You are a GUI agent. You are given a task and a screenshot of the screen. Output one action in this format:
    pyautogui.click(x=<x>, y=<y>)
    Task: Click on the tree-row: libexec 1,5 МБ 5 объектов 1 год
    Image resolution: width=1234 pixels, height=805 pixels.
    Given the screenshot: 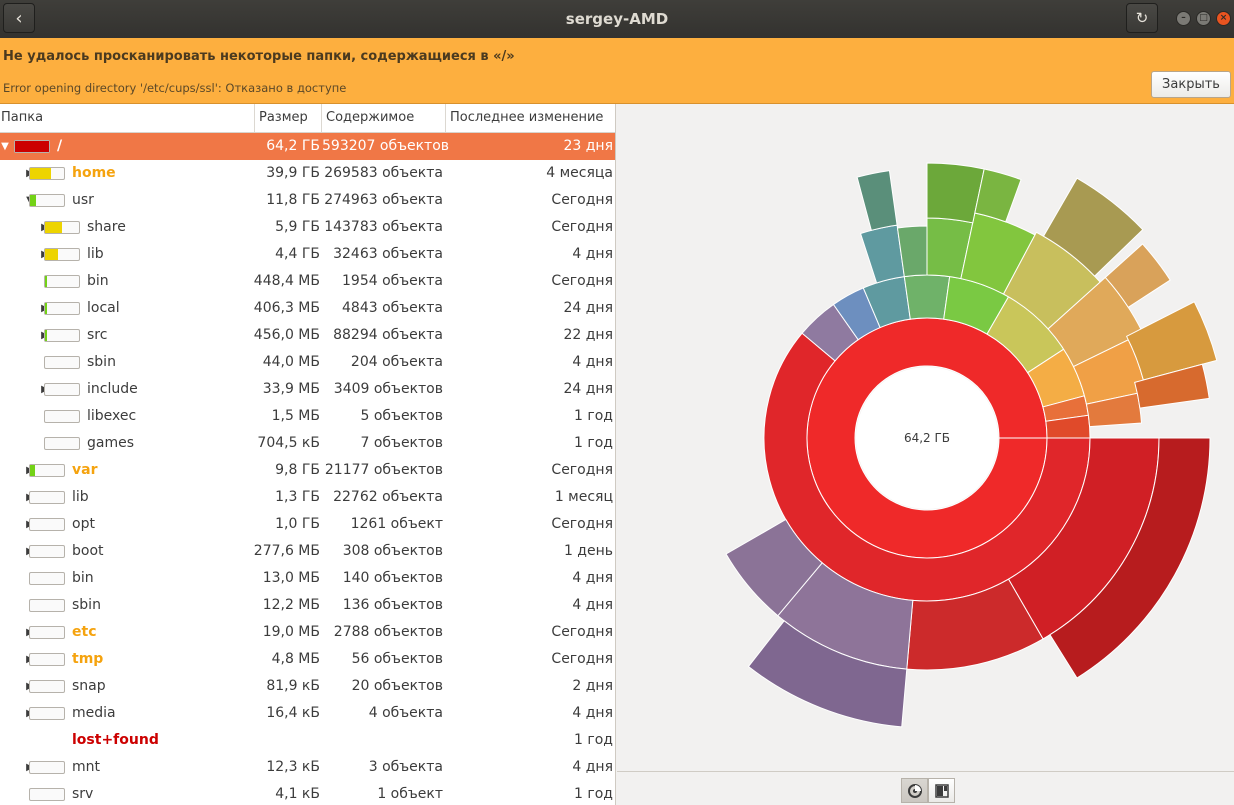 What is the action you would take?
    pyautogui.click(x=307, y=416)
    